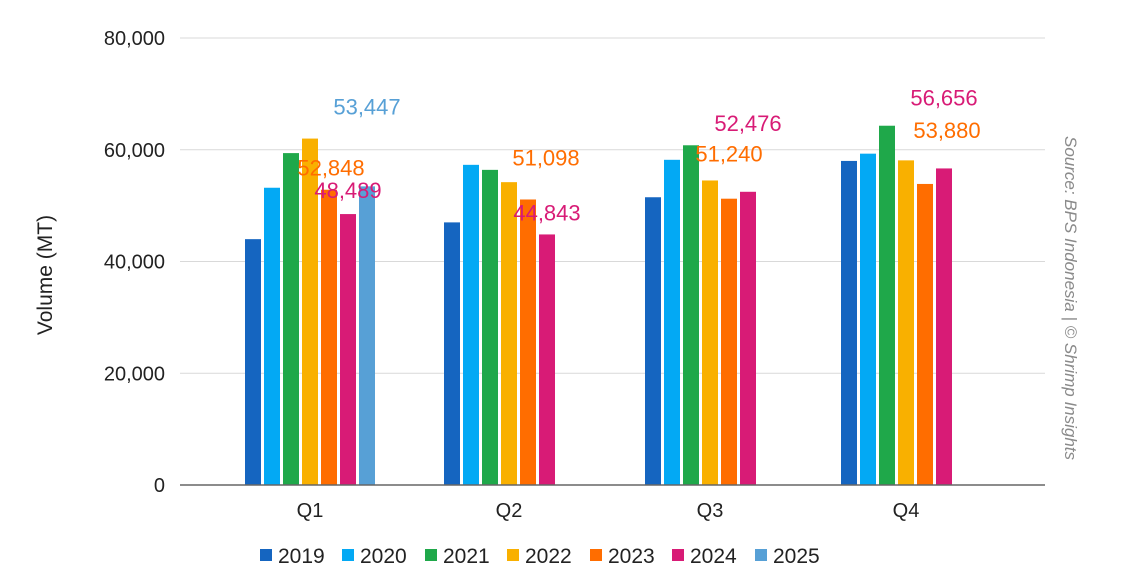 The width and height of the screenshot is (1127, 583). What do you see at coordinates (868, 319) in the screenshot?
I see `bar-2020-Q4` at bounding box center [868, 319].